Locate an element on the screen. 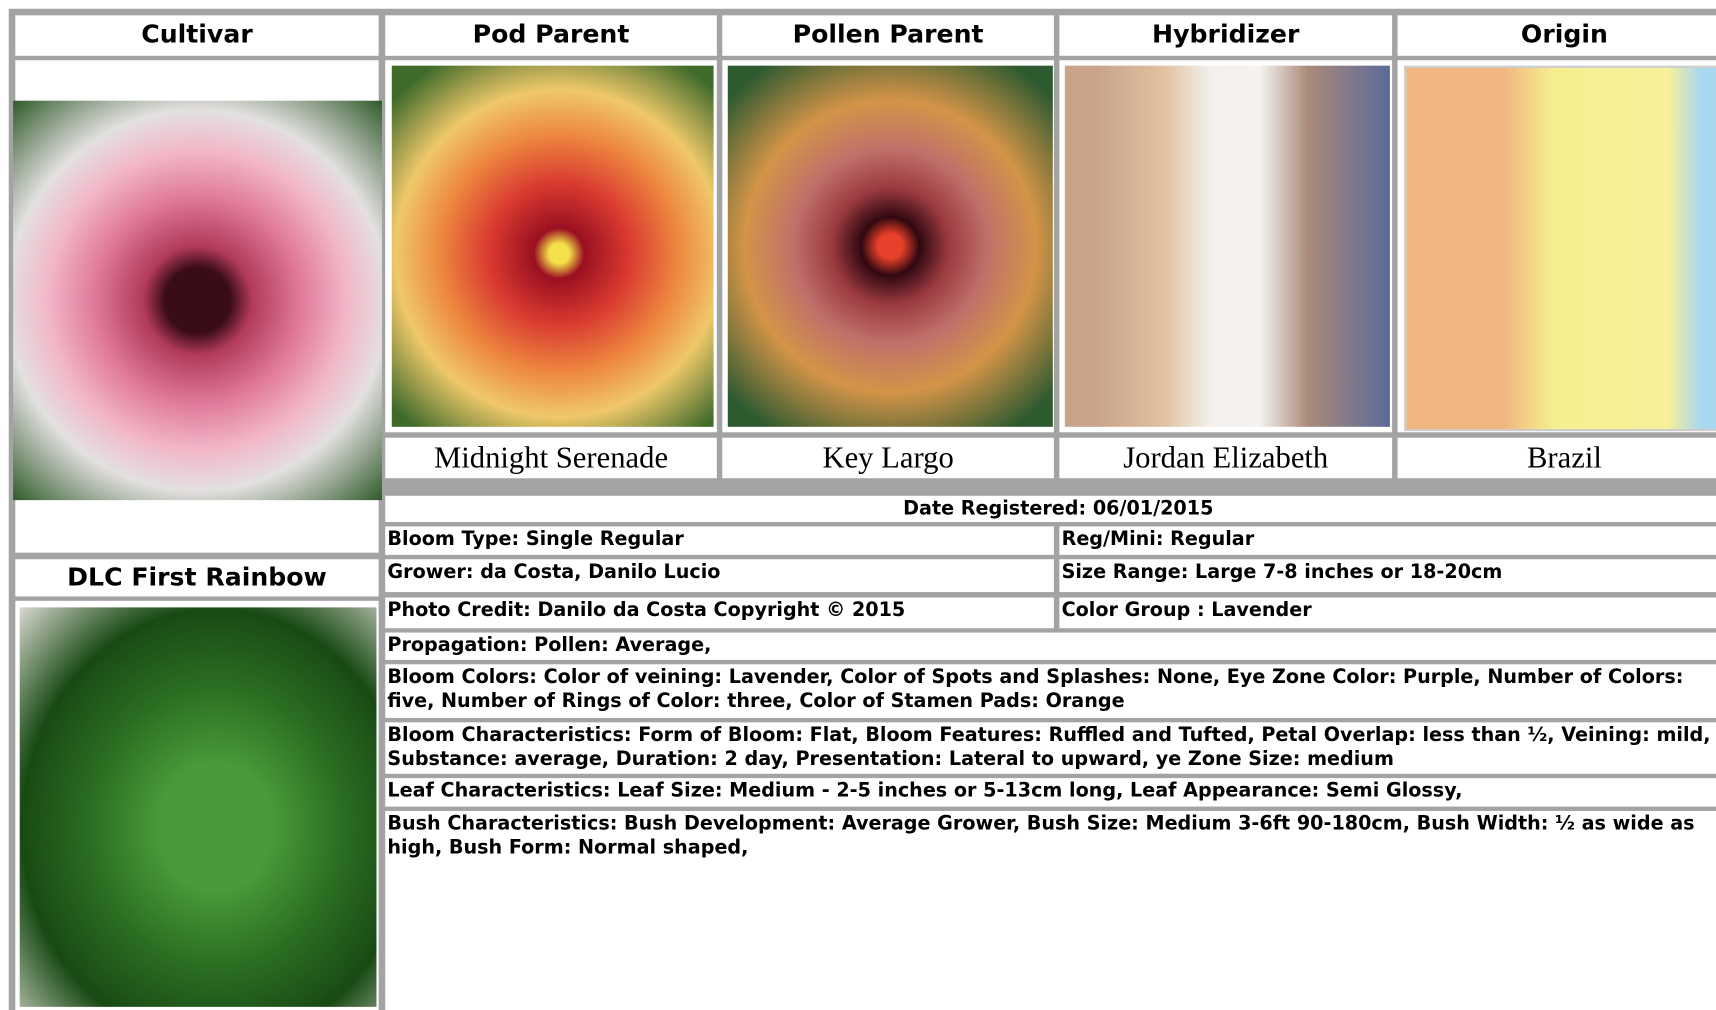 Image resolution: width=1716 pixels, height=1010 pixels. caption: Key Largo is located at coordinates (888, 458).